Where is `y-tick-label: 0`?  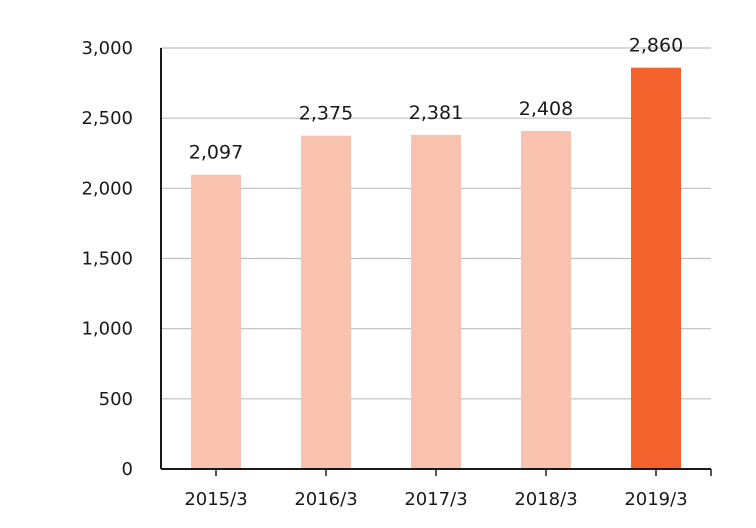
y-tick-label: 0 is located at coordinates (127, 469).